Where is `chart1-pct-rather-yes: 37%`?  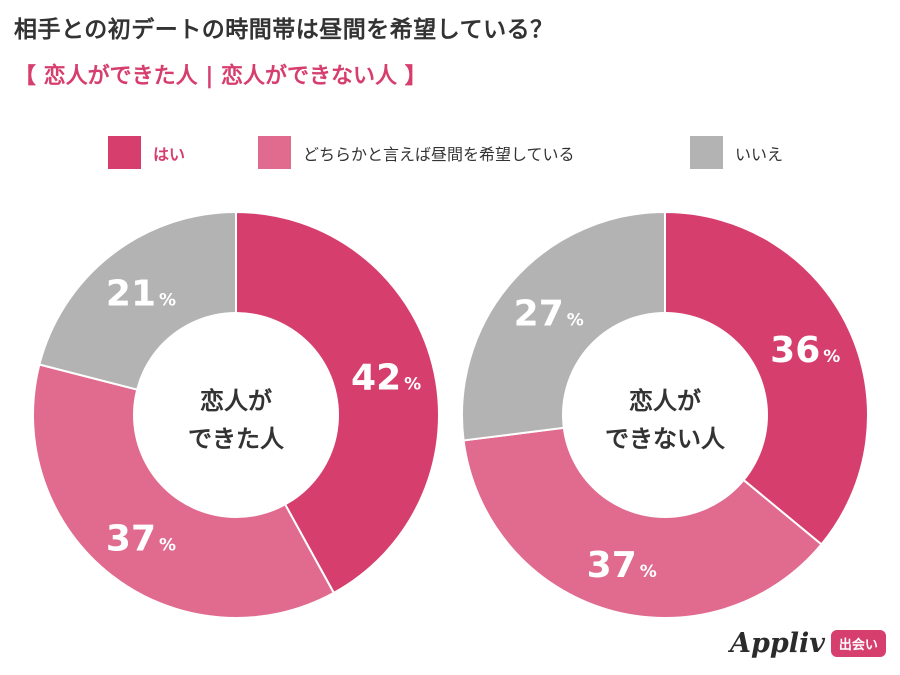 chart1-pct-rather-yes: 37% is located at coordinates (141, 538).